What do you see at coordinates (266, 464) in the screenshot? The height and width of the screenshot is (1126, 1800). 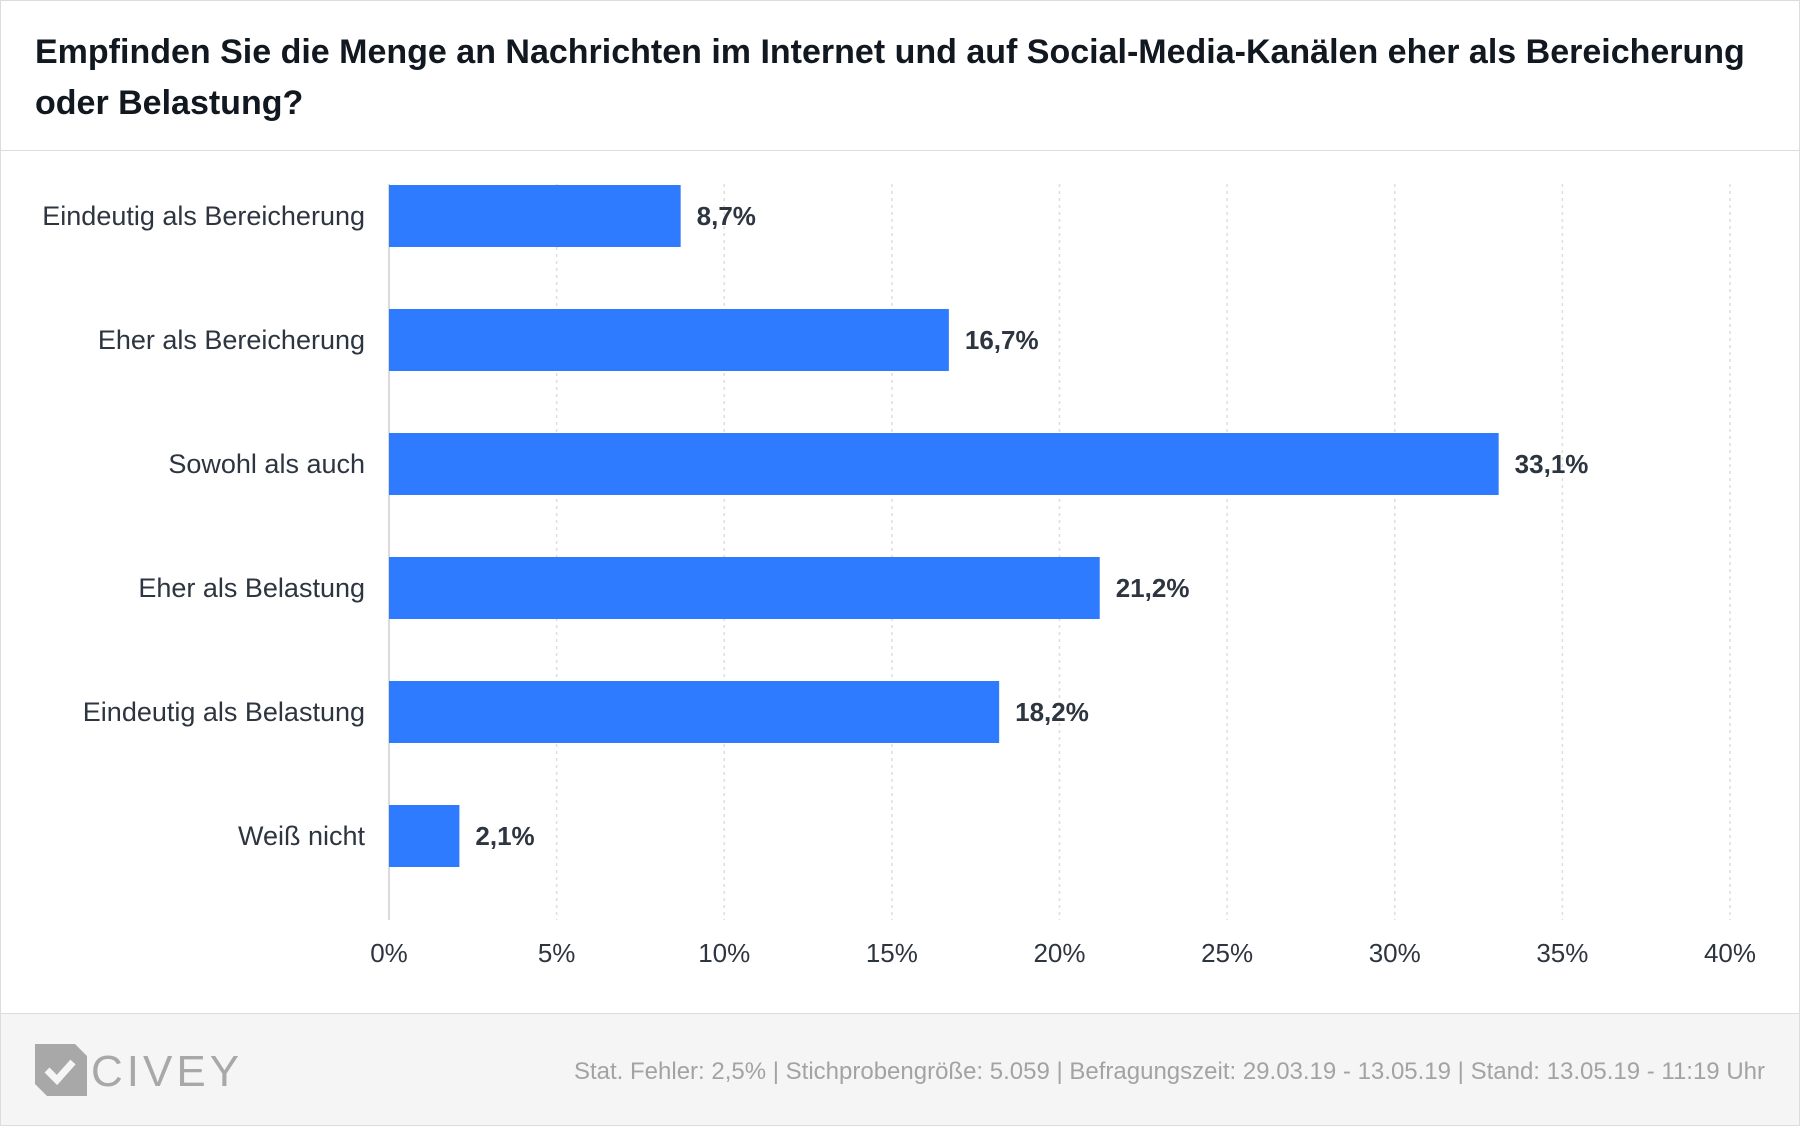 I see `category-label: Sowohl als auch` at bounding box center [266, 464].